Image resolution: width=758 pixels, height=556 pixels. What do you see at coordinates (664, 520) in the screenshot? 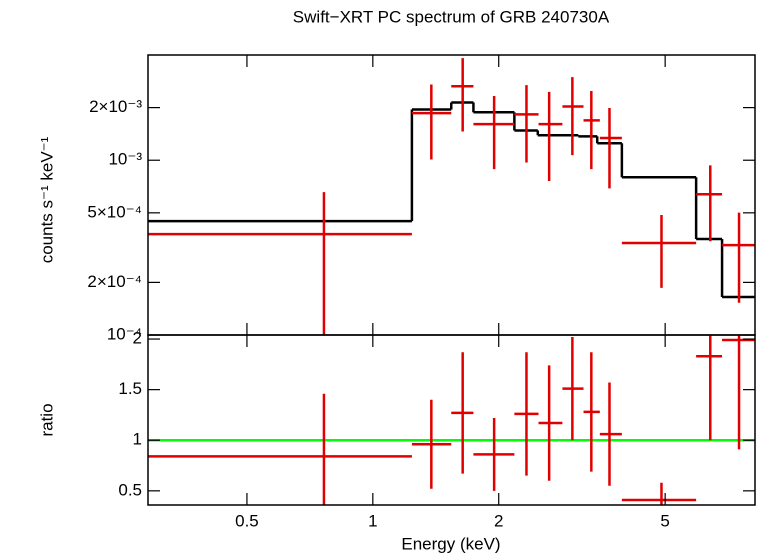
I see `x-tick-label: 5` at bounding box center [664, 520].